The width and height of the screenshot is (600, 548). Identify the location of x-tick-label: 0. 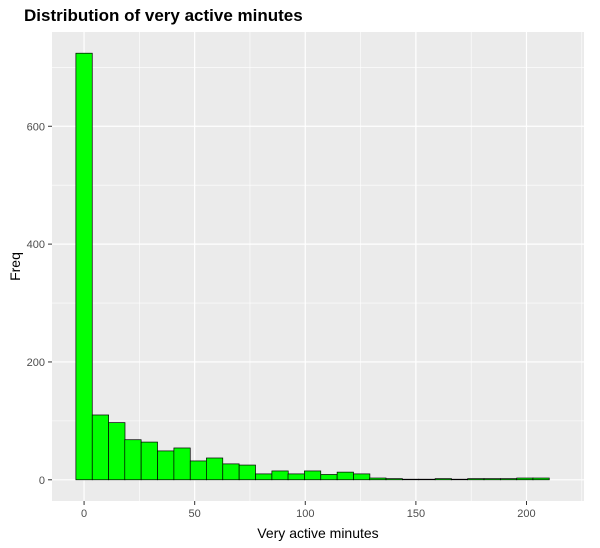
(84, 514).